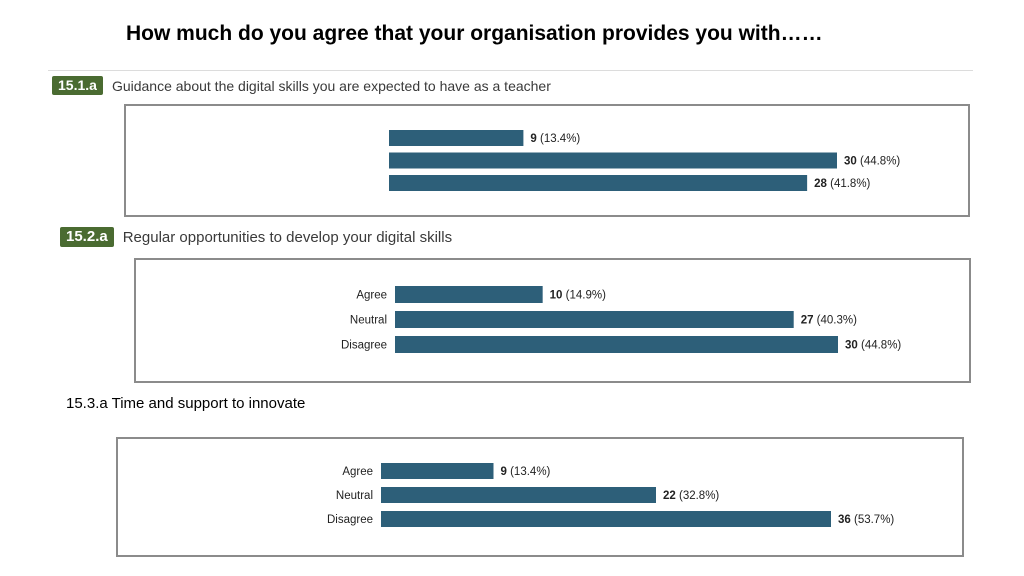  What do you see at coordinates (866, 520) in the screenshot?
I see `value-label-disagree: 36 (53.7%)` at bounding box center [866, 520].